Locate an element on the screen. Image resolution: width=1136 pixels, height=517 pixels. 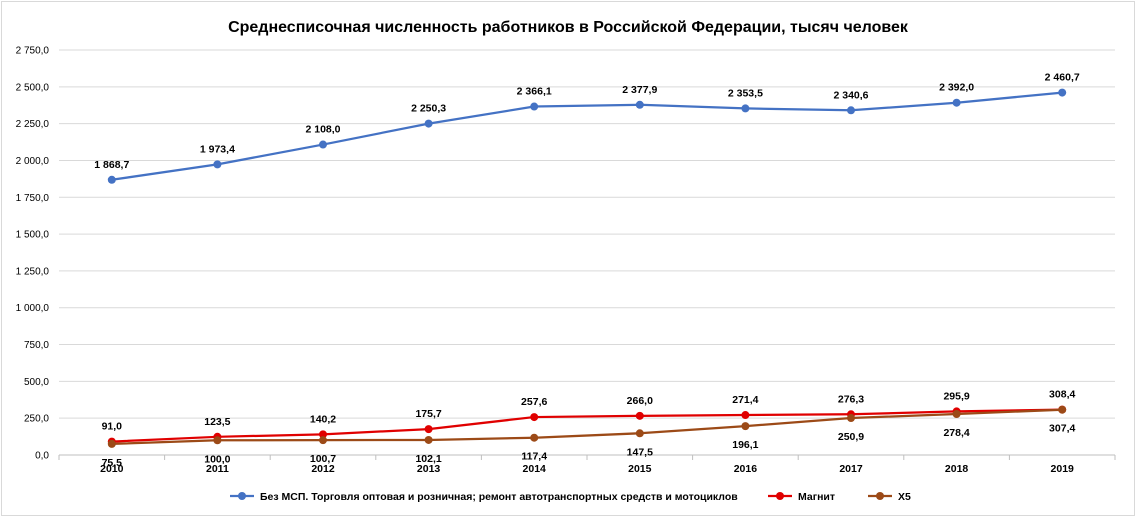
data-label: 2 340,6 is located at coordinates (850, 95).